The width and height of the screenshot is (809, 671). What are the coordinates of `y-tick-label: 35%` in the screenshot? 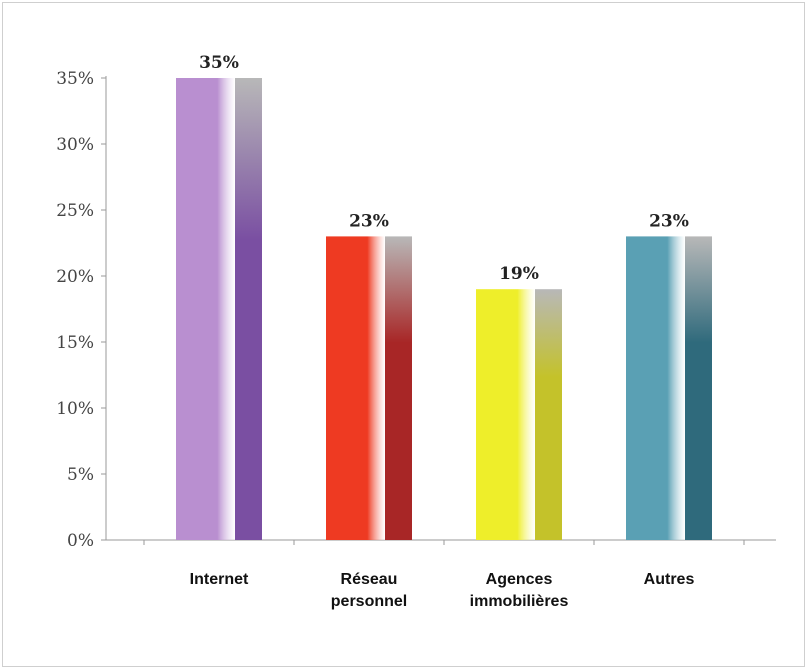 It's located at (75, 79).